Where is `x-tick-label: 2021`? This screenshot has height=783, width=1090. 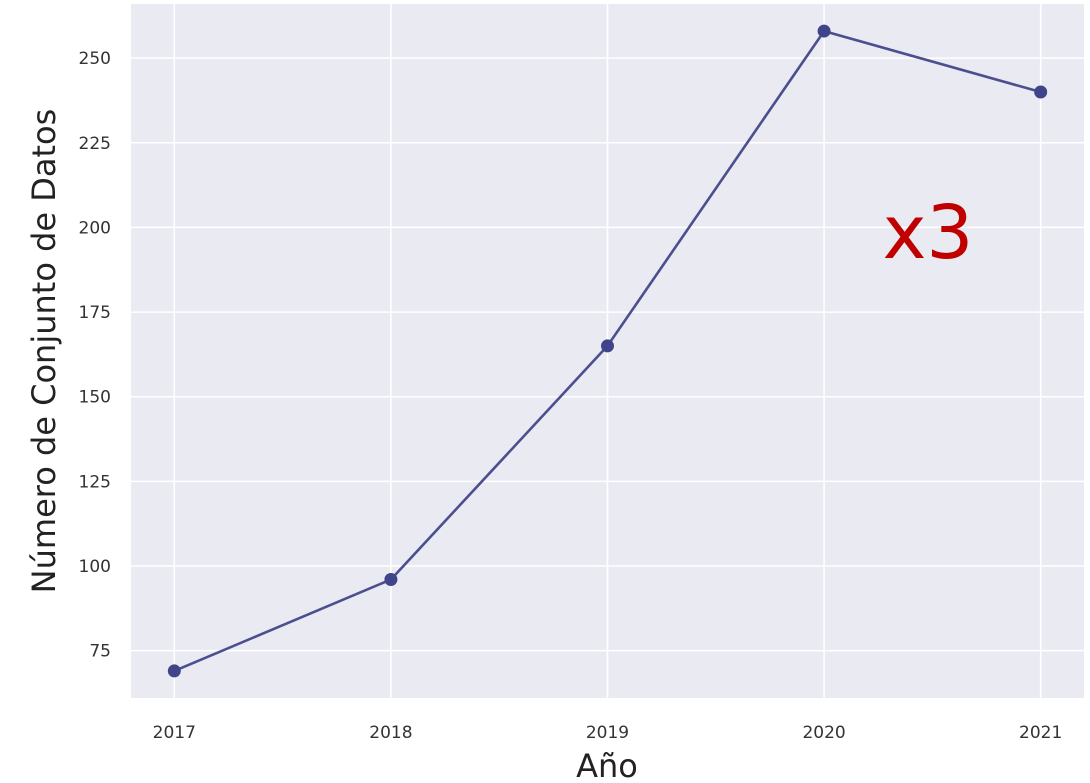
x-tick-label: 2021 is located at coordinates (1040, 733).